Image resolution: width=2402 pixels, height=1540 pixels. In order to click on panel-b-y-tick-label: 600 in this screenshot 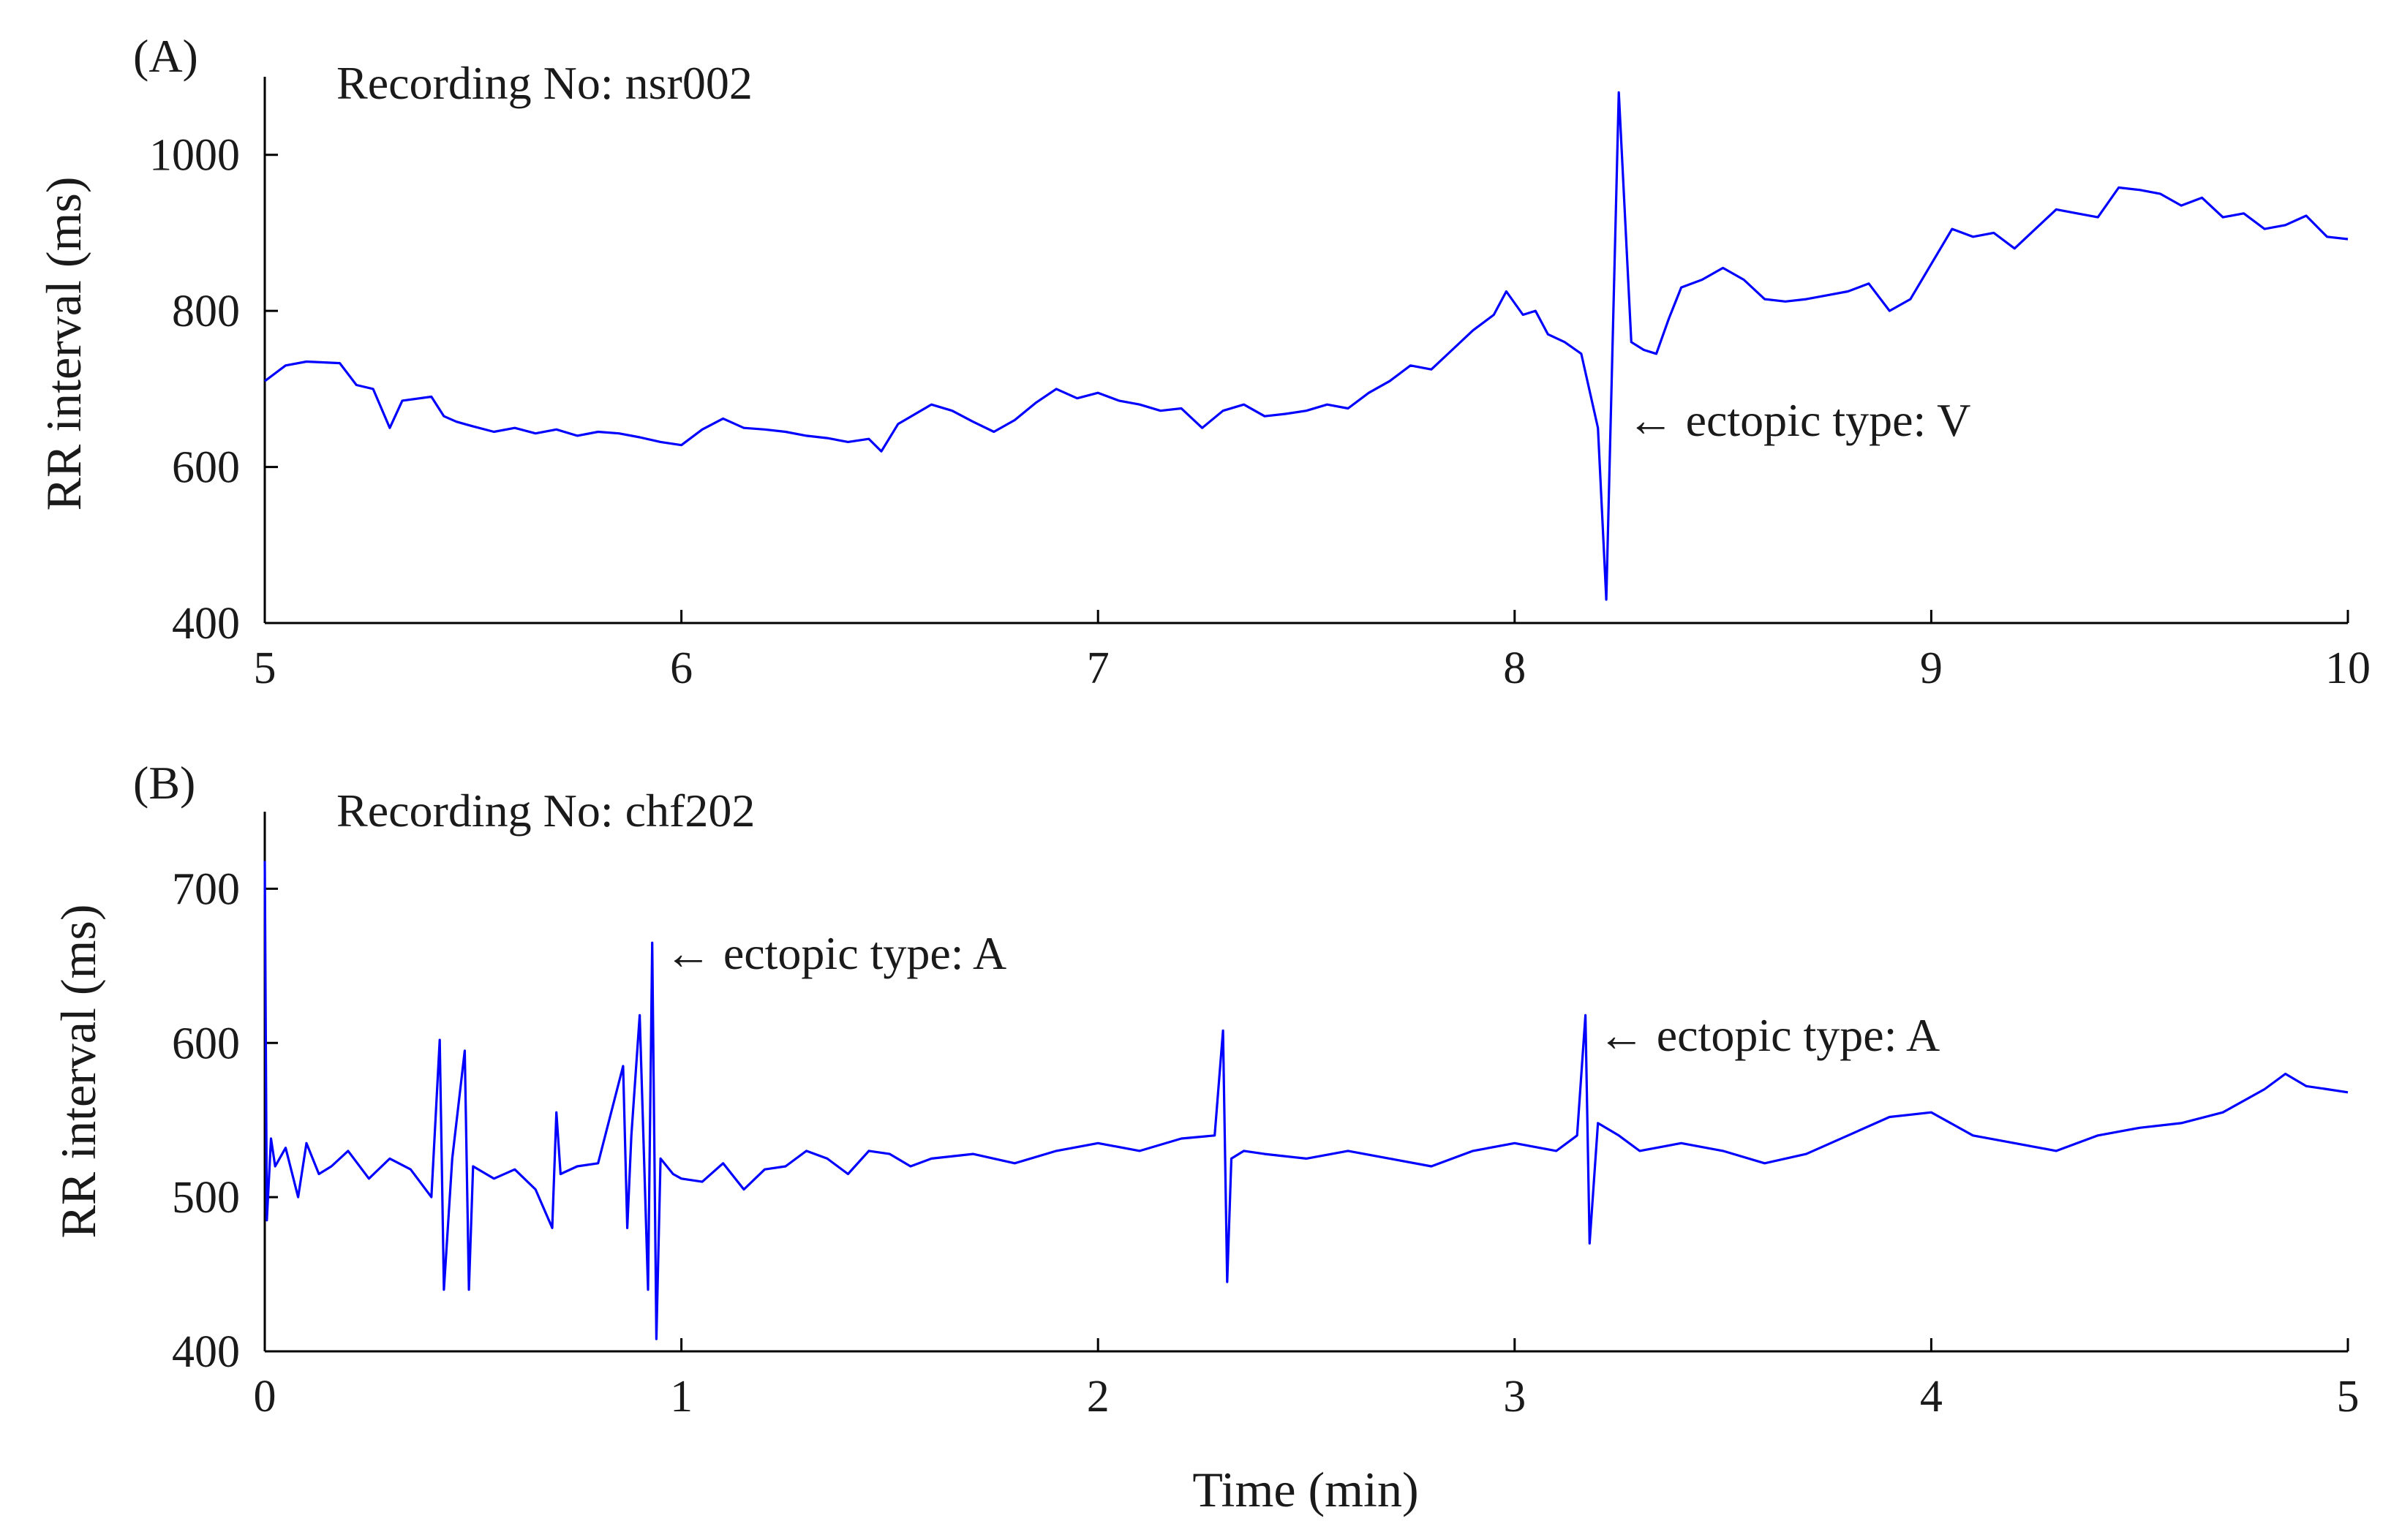, I will do `click(206, 1043)`.